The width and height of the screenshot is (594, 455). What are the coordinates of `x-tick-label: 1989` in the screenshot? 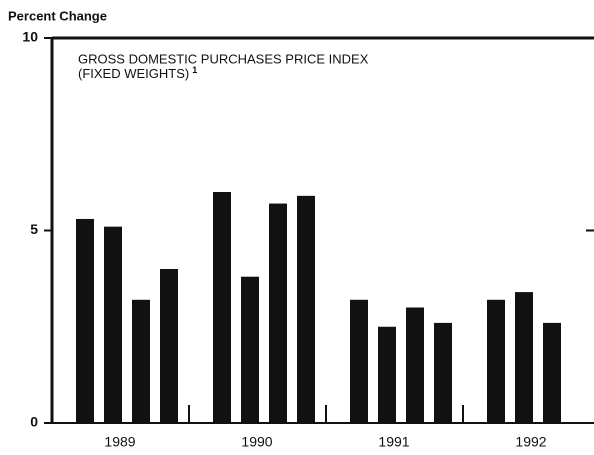 It's located at (119, 442).